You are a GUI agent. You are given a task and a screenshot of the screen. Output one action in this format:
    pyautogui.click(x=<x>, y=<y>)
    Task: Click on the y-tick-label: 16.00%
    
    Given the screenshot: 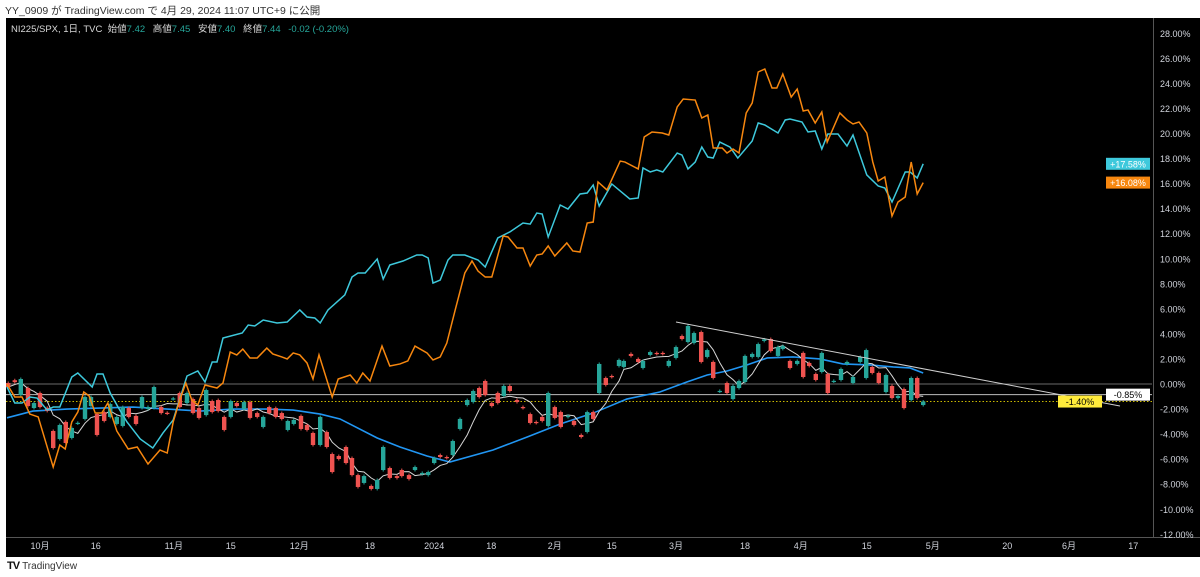 What is the action you would take?
    pyautogui.click(x=1175, y=184)
    